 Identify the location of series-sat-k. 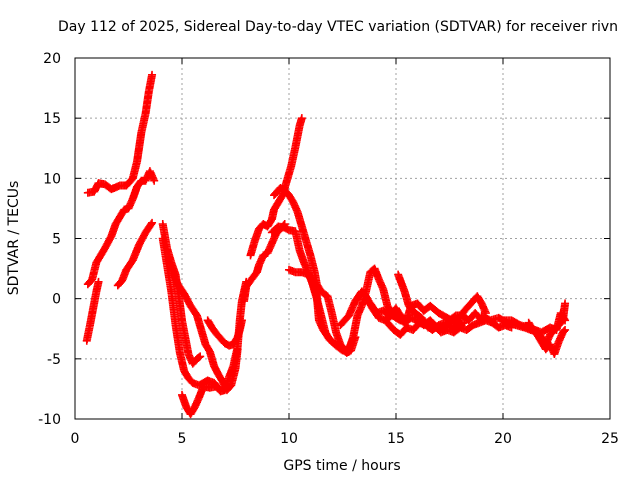
(276, 187).